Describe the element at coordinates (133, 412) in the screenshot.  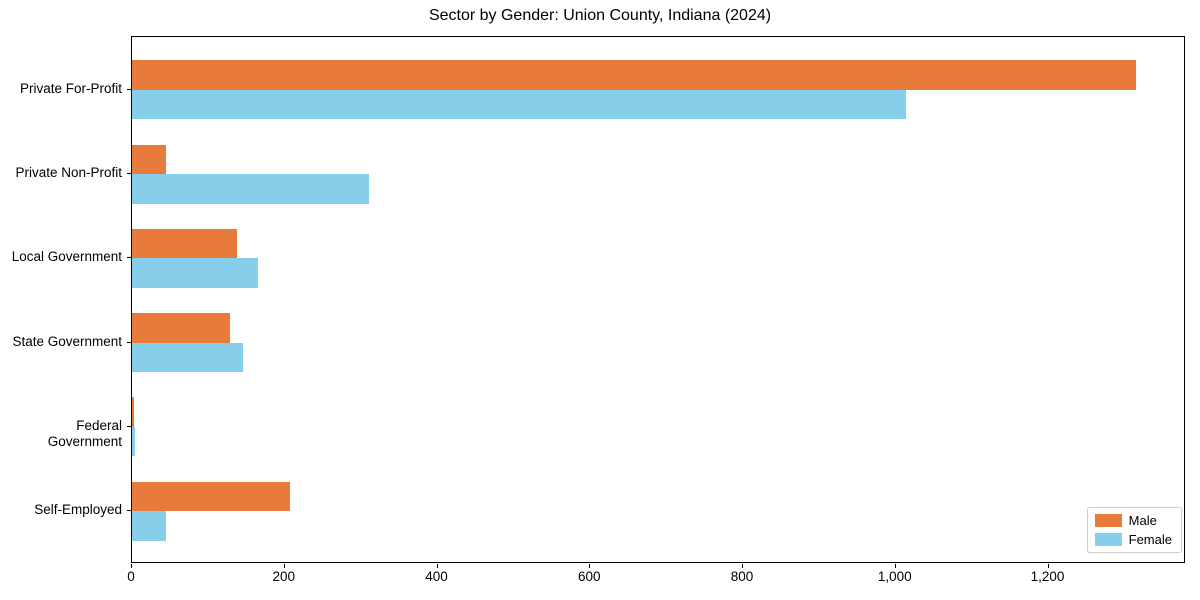
I see `bar-male-federal-government` at that location.